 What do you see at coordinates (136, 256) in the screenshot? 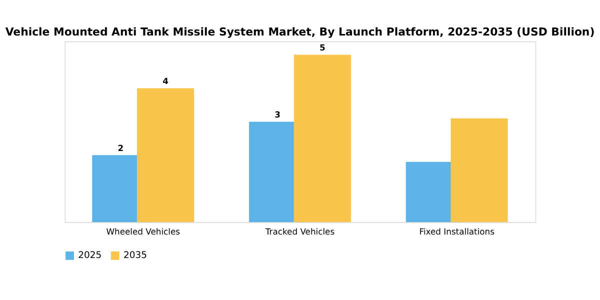
I see `legend-label: 2035` at bounding box center [136, 256].